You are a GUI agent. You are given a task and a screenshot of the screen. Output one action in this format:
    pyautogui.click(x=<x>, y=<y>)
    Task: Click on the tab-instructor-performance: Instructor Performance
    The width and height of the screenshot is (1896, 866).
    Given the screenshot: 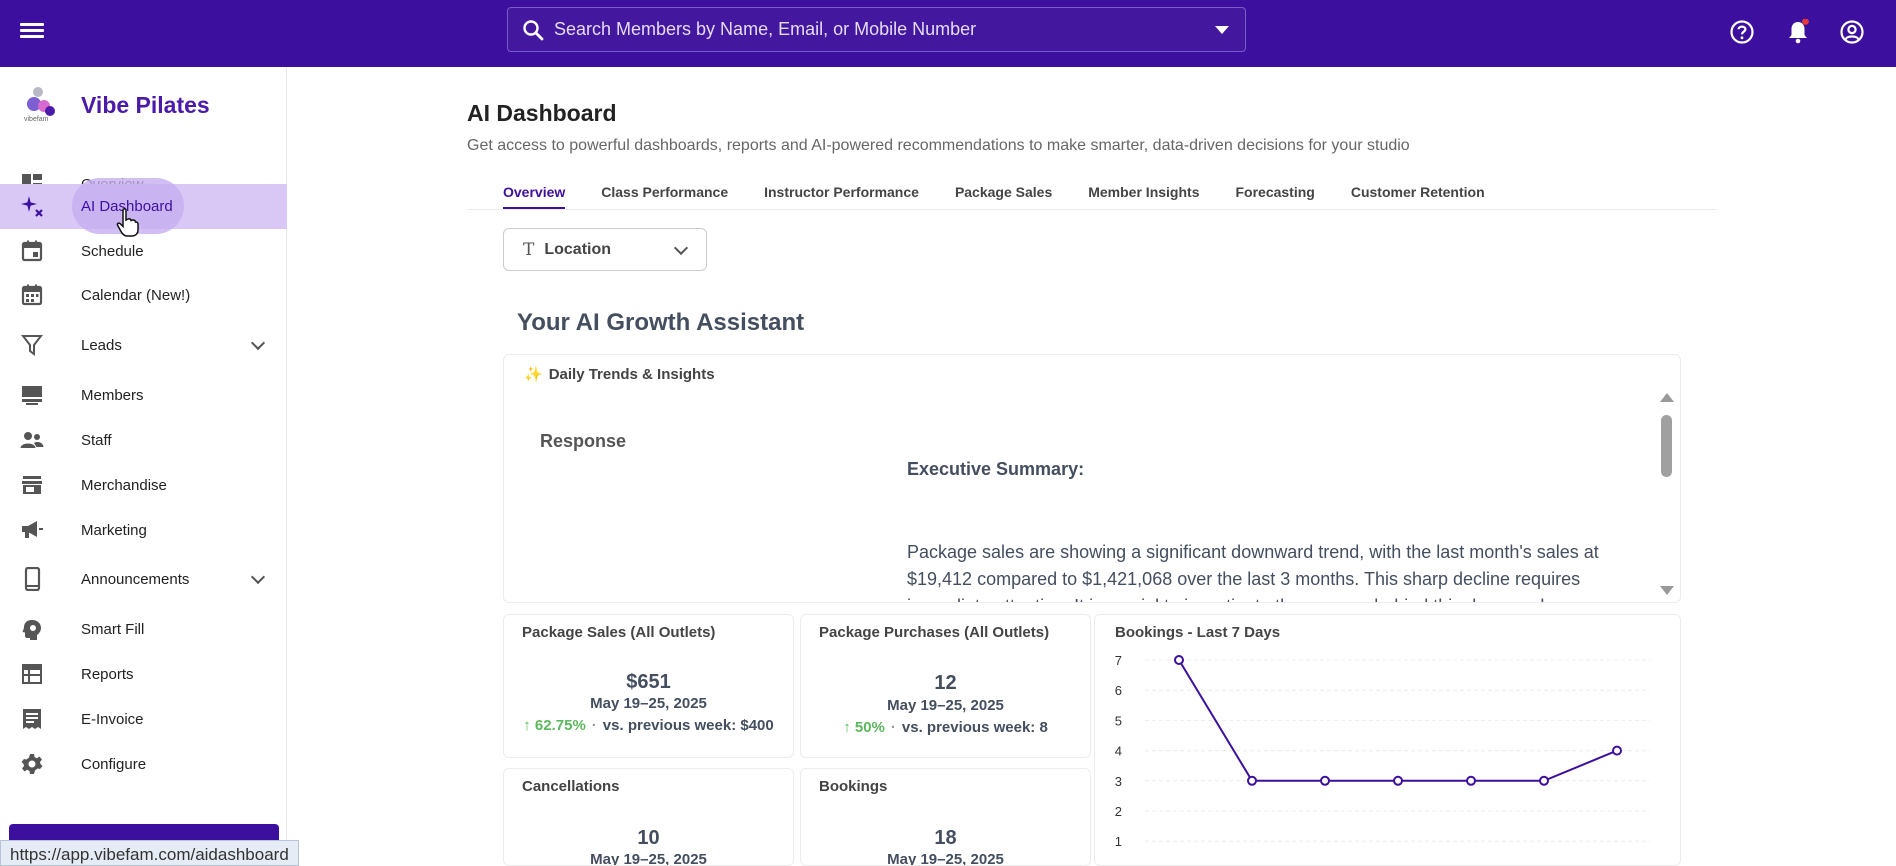 What is the action you would take?
    pyautogui.click(x=841, y=192)
    